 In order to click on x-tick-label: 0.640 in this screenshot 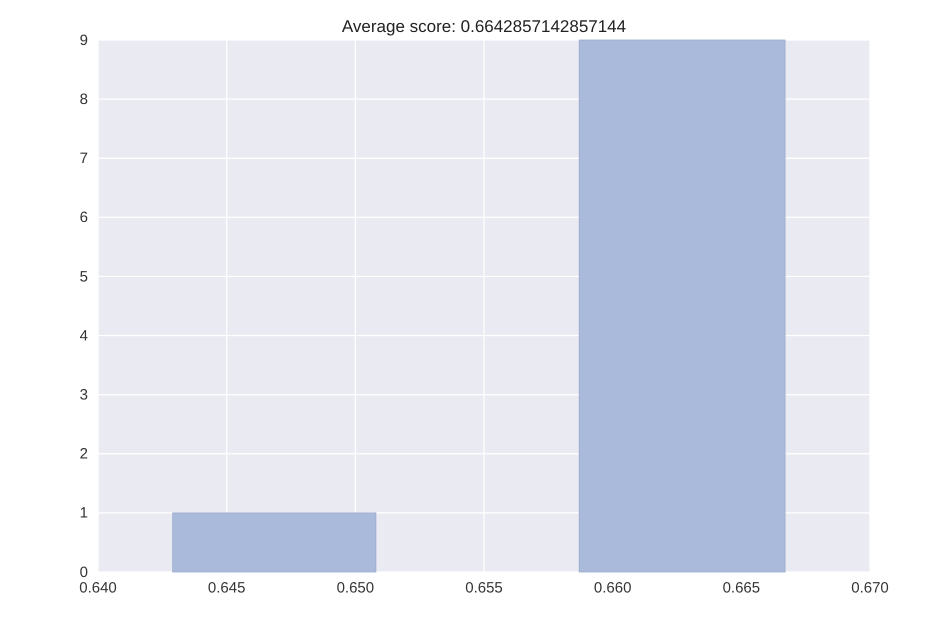, I will do `click(98, 588)`.